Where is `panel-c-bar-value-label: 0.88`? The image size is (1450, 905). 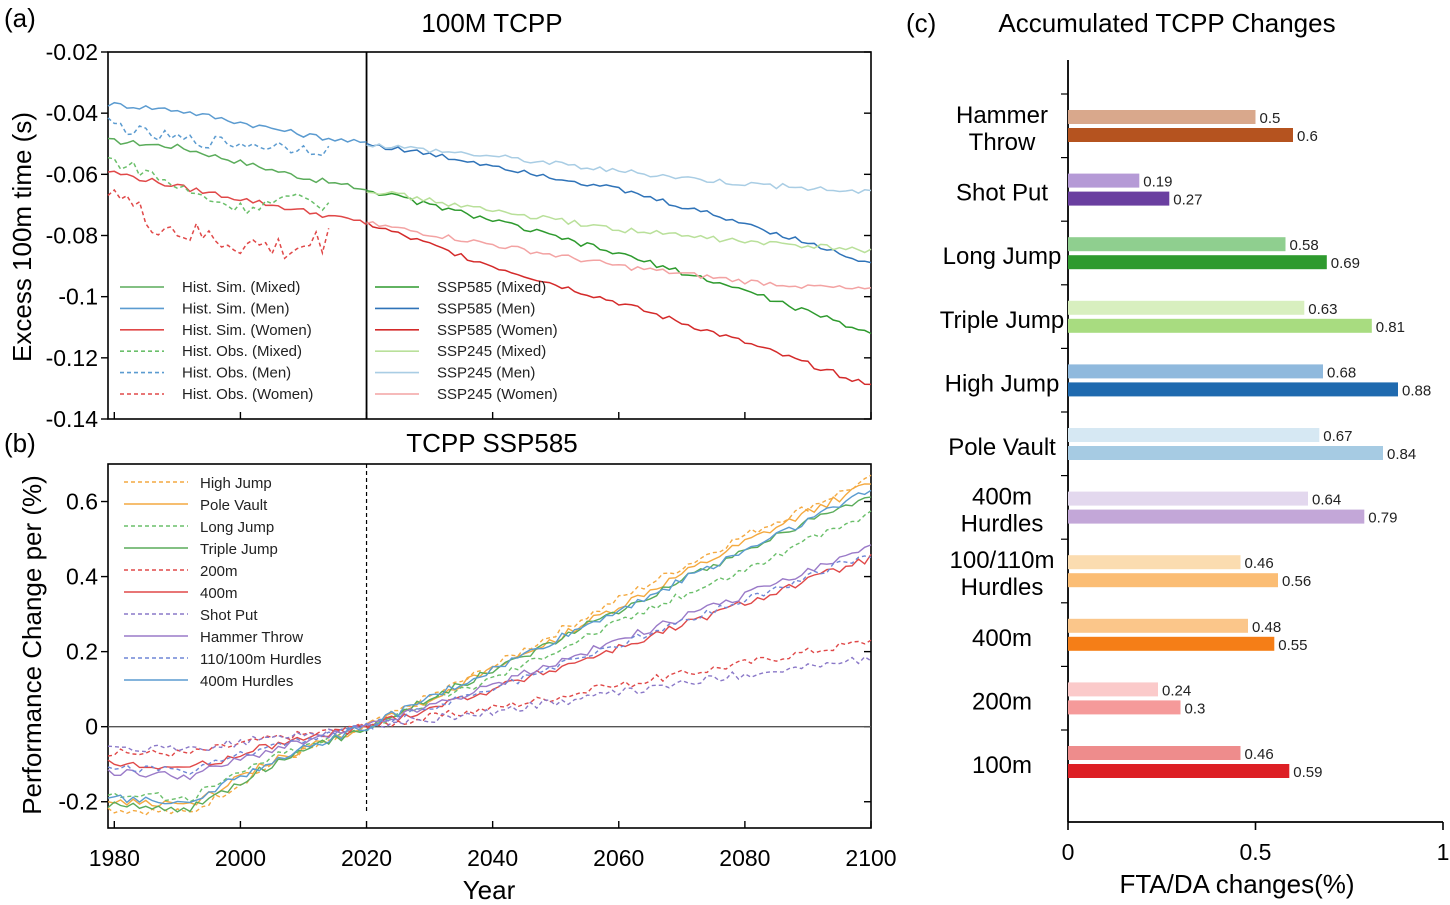
panel-c-bar-value-label: 0.88 is located at coordinates (1416, 390).